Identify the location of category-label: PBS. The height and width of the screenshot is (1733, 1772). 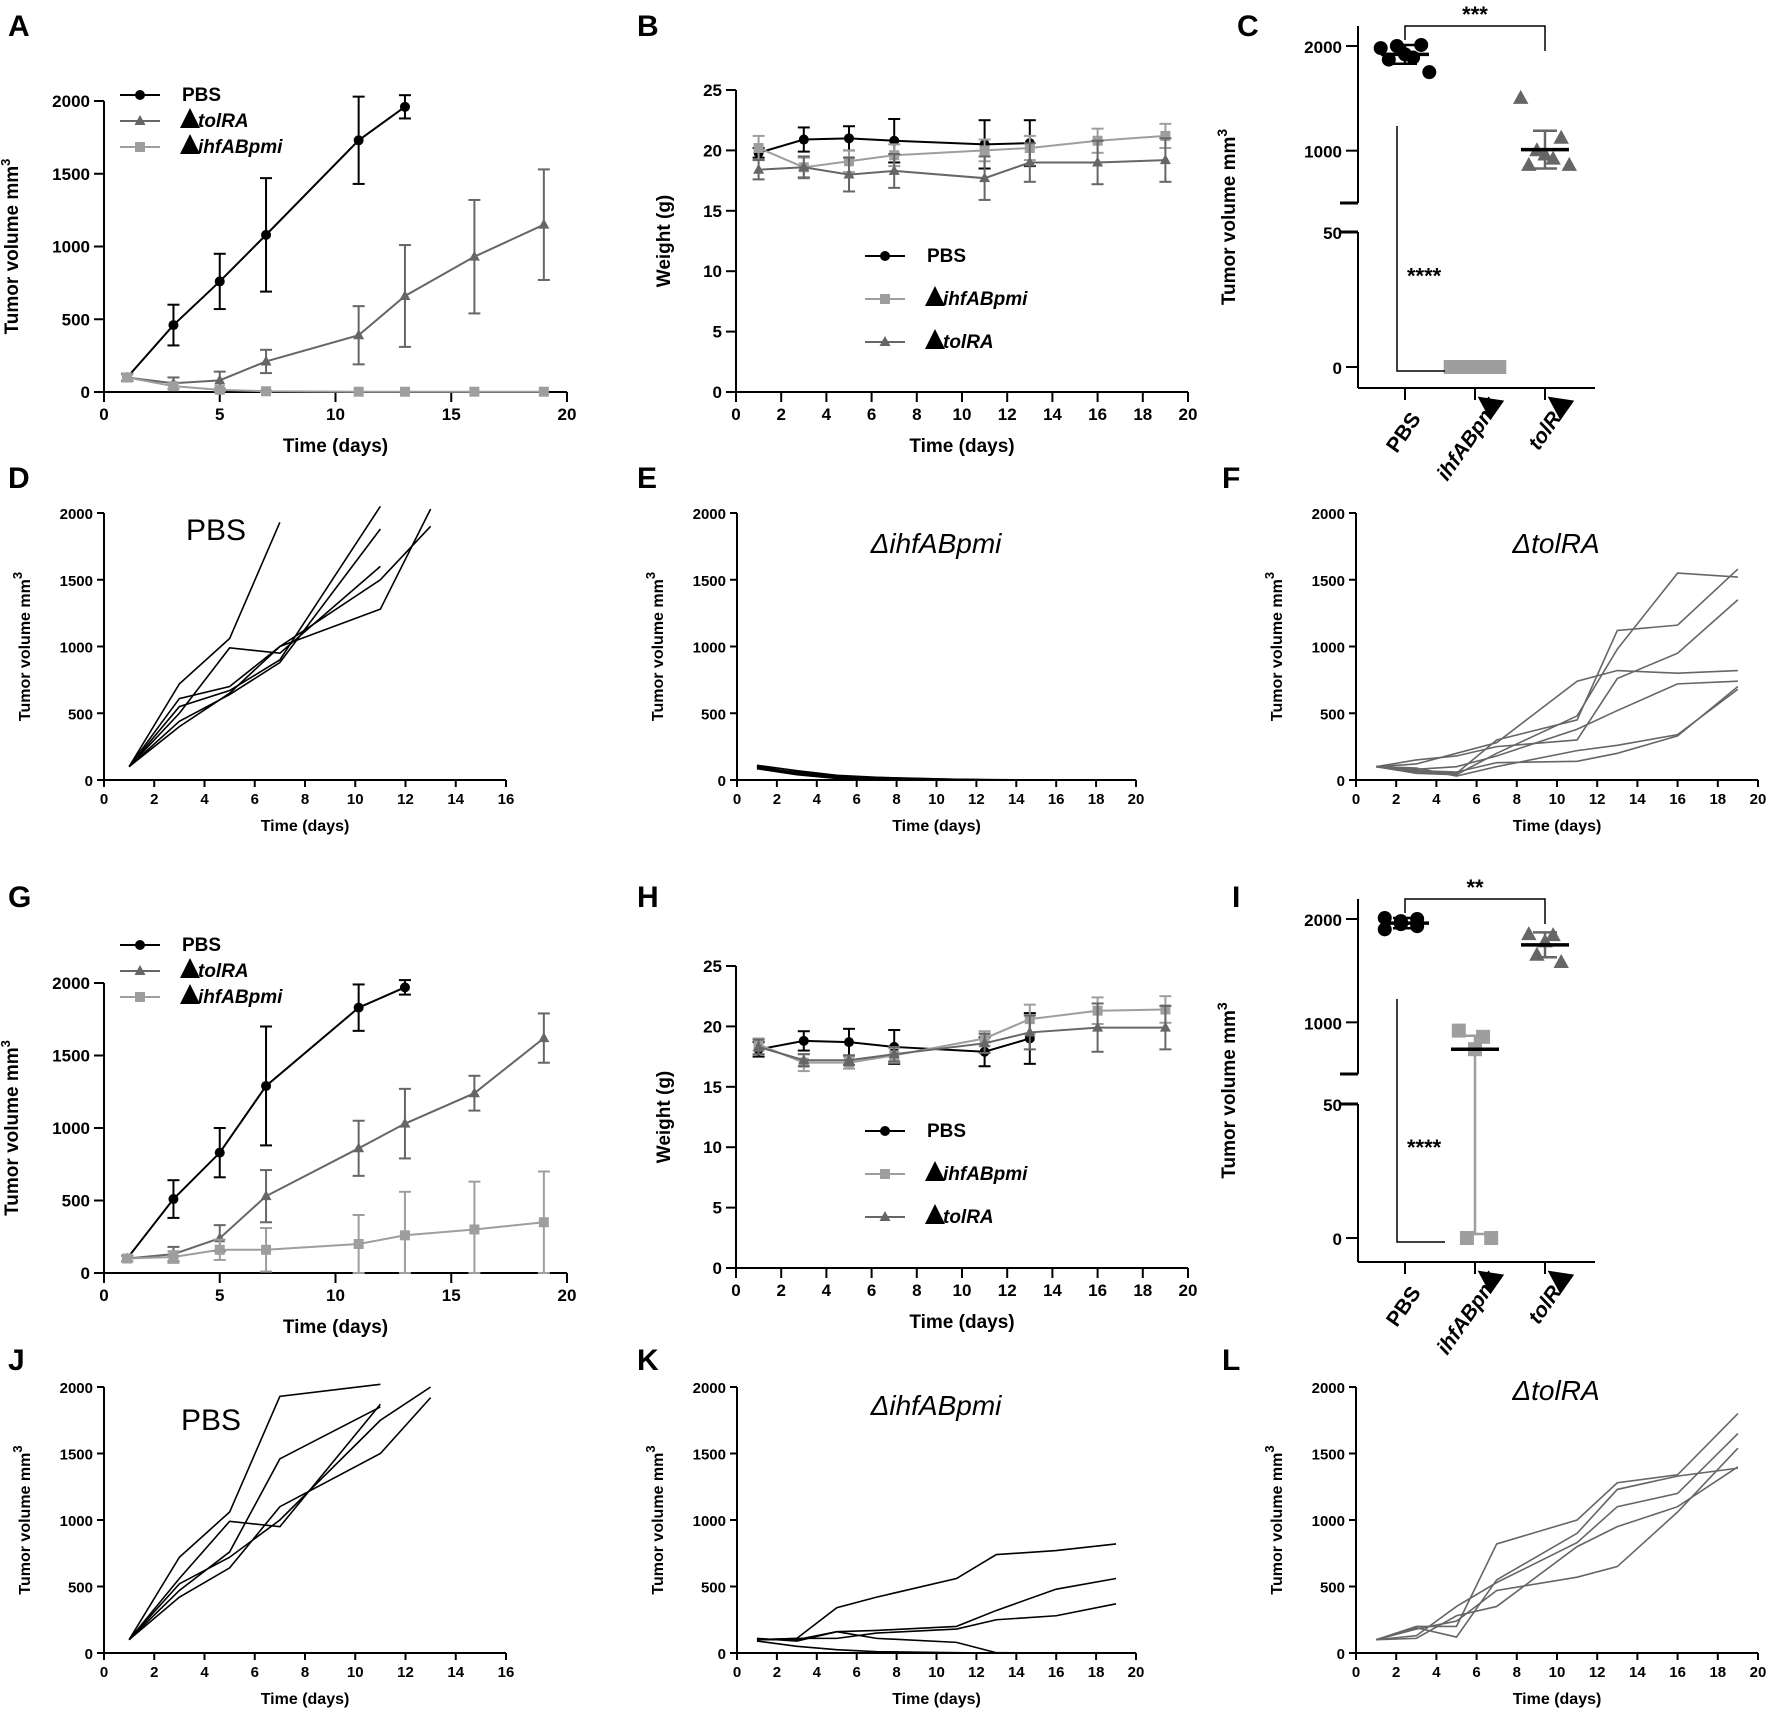
(1404, 432).